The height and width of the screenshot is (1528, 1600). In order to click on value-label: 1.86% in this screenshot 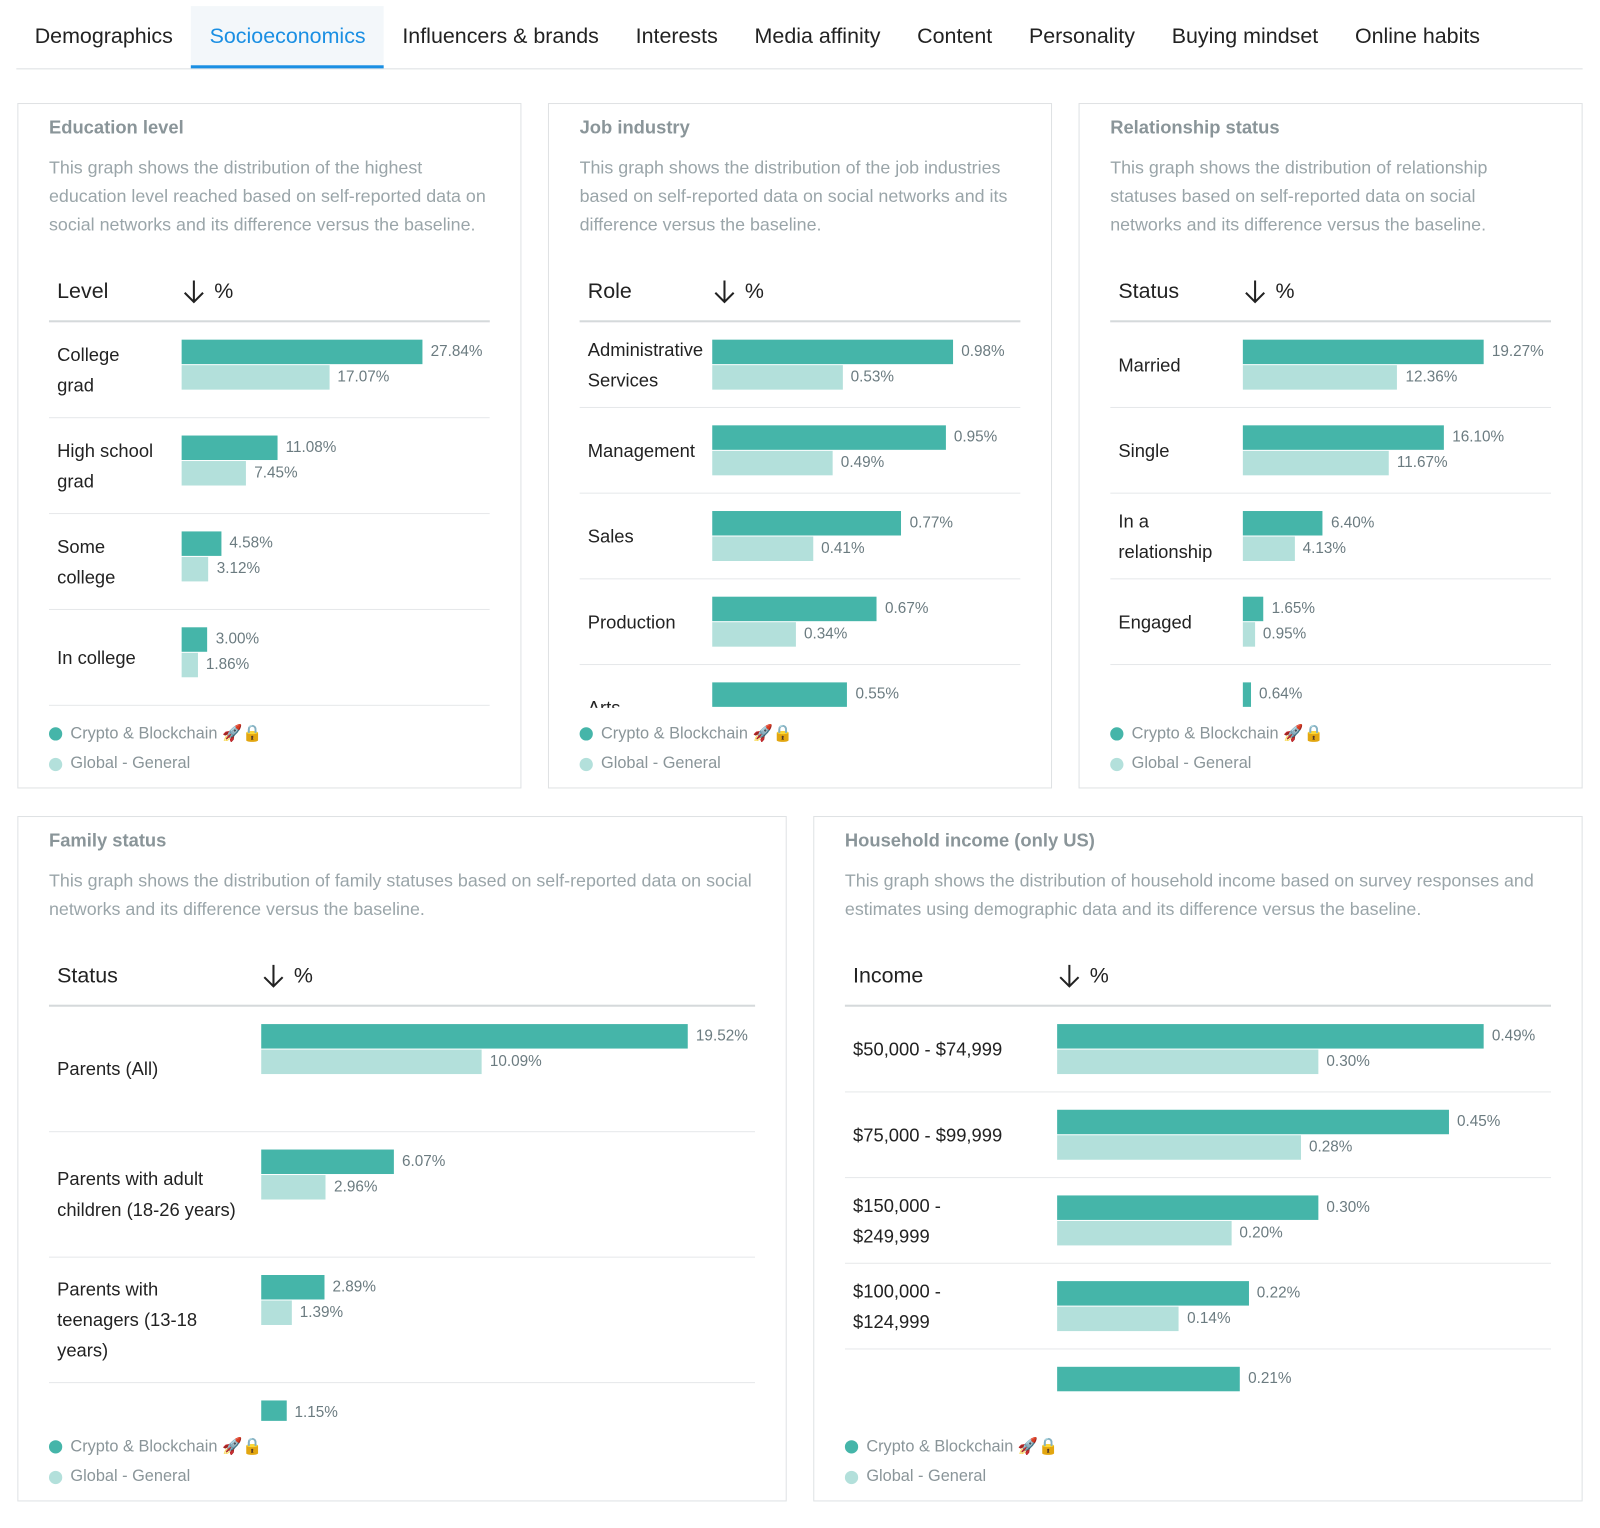, I will do `click(227, 664)`.